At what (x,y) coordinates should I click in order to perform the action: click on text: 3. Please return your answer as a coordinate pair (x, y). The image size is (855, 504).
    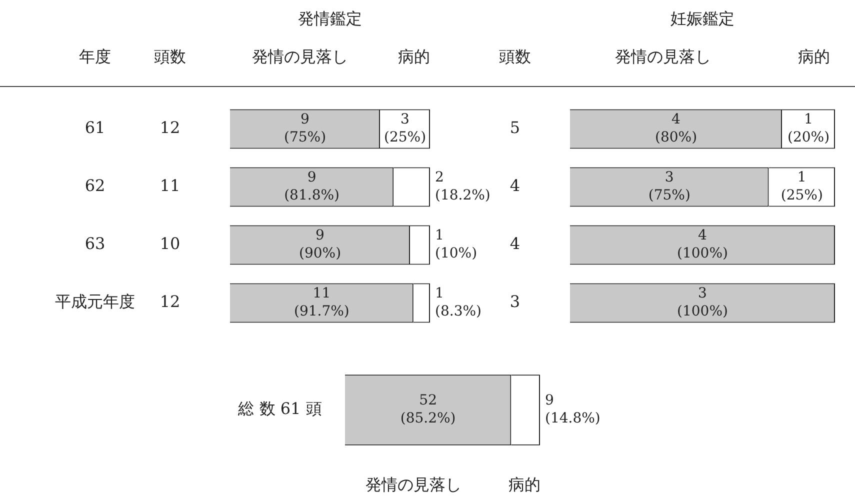
    Looking at the image, I should click on (515, 302).